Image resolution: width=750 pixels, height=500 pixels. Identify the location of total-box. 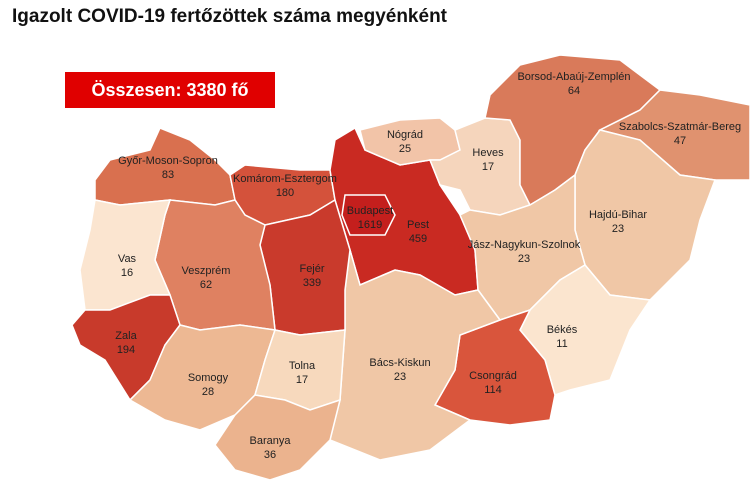
(170, 90).